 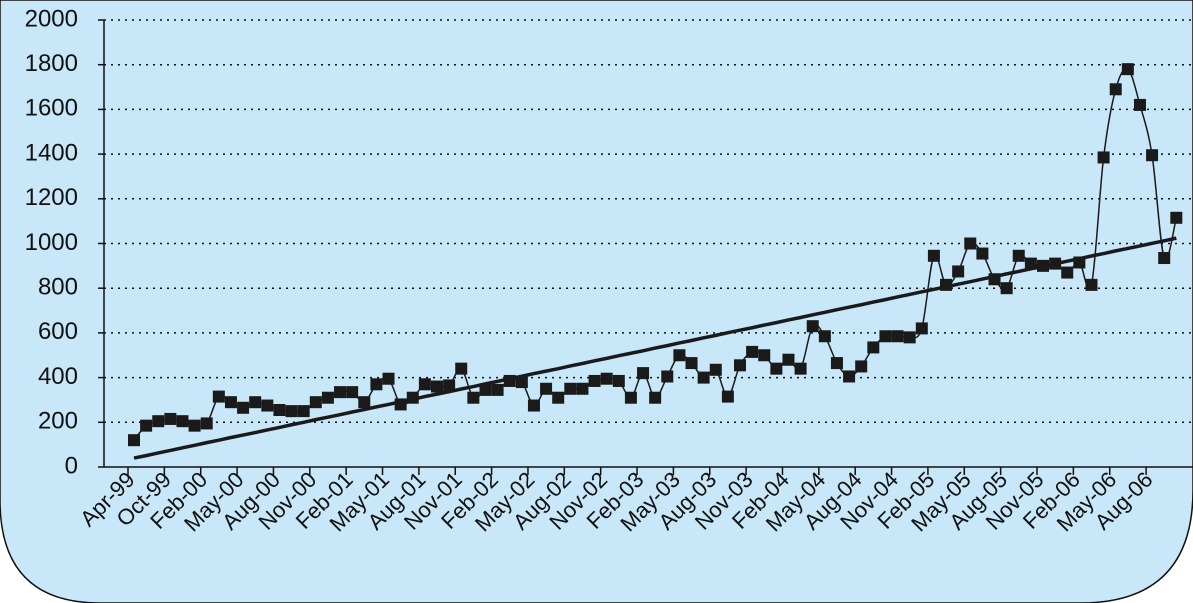 I want to click on y-tick-label: 1000, so click(x=51, y=242).